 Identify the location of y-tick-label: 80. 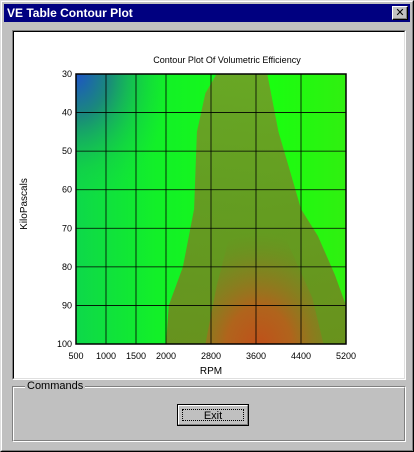
(67, 267).